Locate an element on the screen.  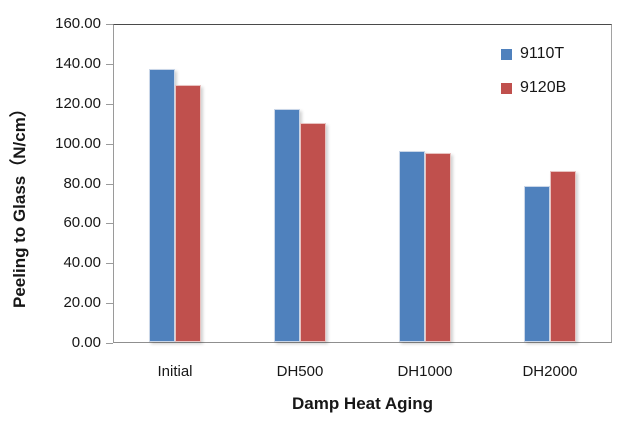
bar-9120B-DH500 is located at coordinates (313, 232).